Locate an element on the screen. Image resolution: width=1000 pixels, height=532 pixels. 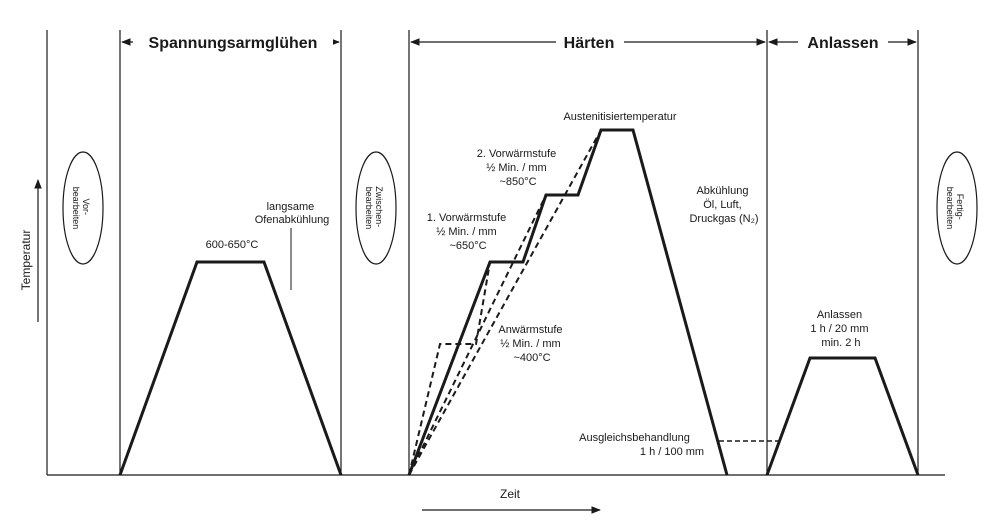
warmup-dashed-path is located at coordinates (449, 368).